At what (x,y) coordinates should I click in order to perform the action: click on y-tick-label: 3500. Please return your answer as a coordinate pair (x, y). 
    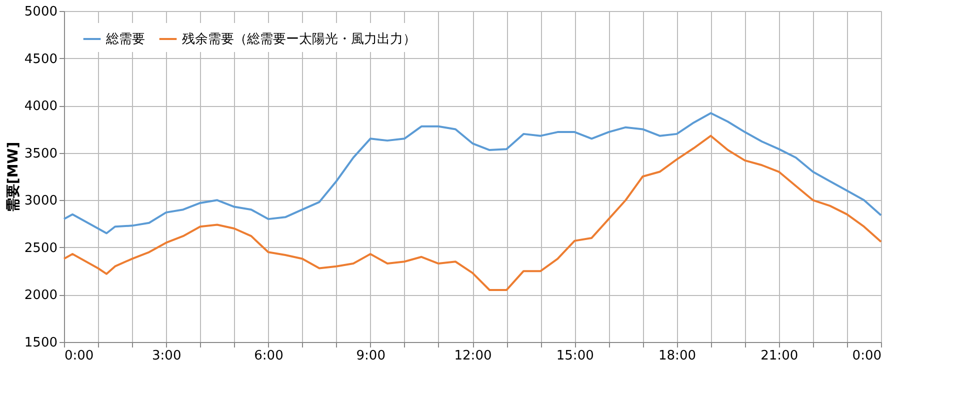
    Looking at the image, I should click on (41, 154).